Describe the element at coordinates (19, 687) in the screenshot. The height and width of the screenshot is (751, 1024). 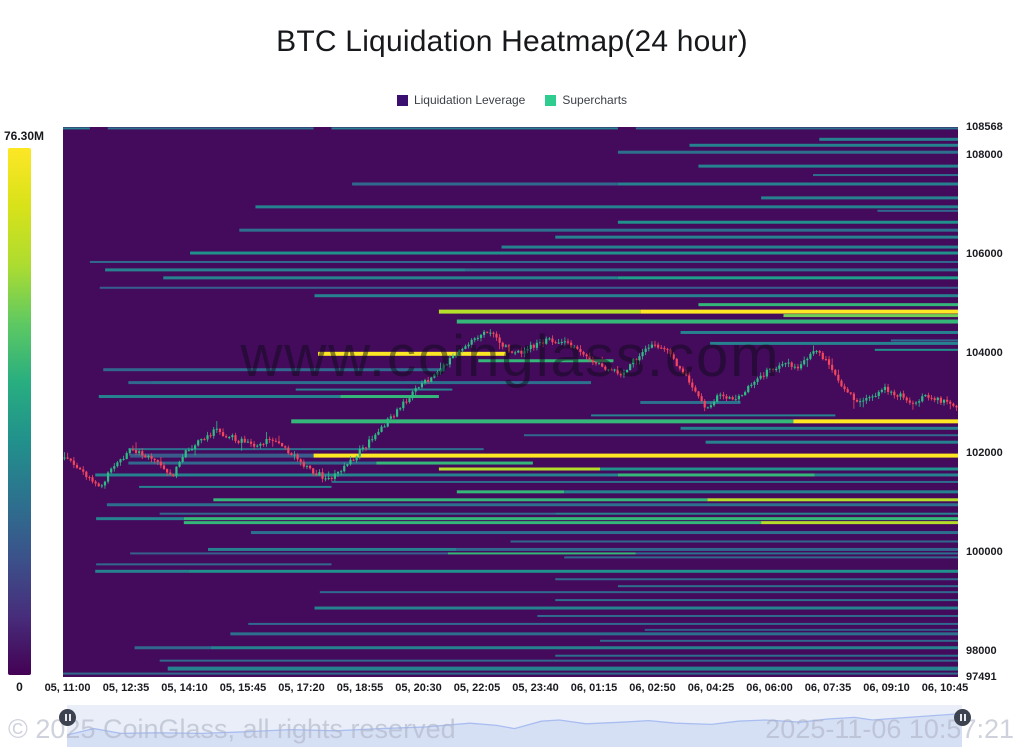
I see `colorbar-min-label: 0` at that location.